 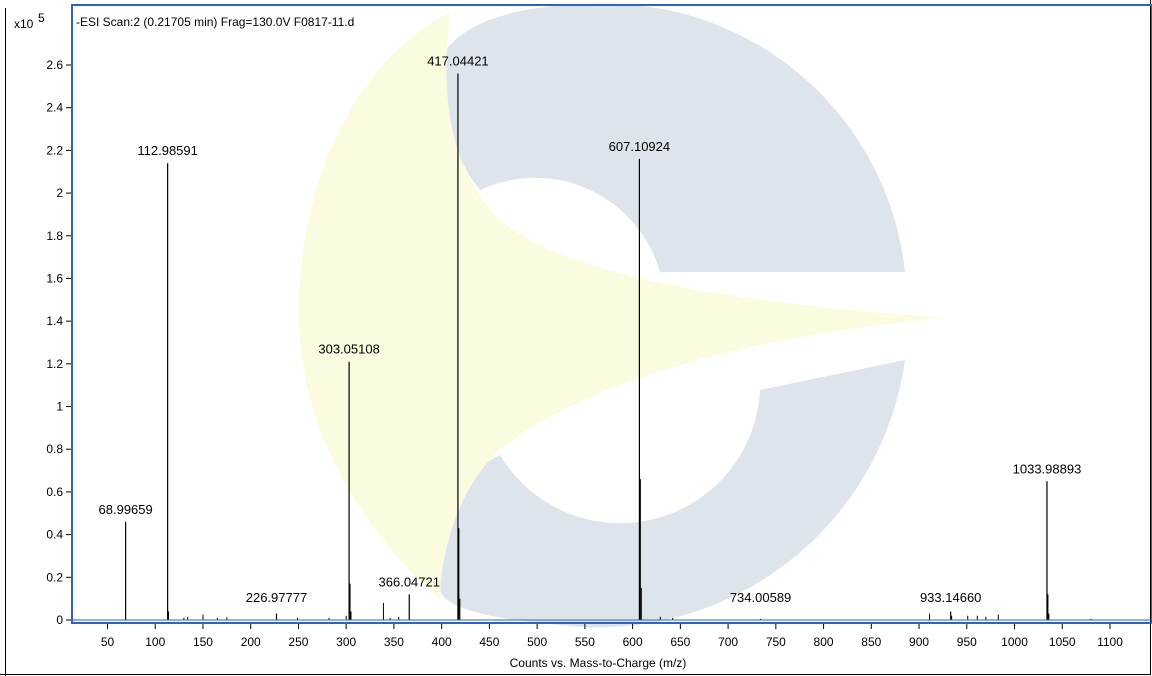 What do you see at coordinates (776, 642) in the screenshot?
I see `x-tick-label: 750` at bounding box center [776, 642].